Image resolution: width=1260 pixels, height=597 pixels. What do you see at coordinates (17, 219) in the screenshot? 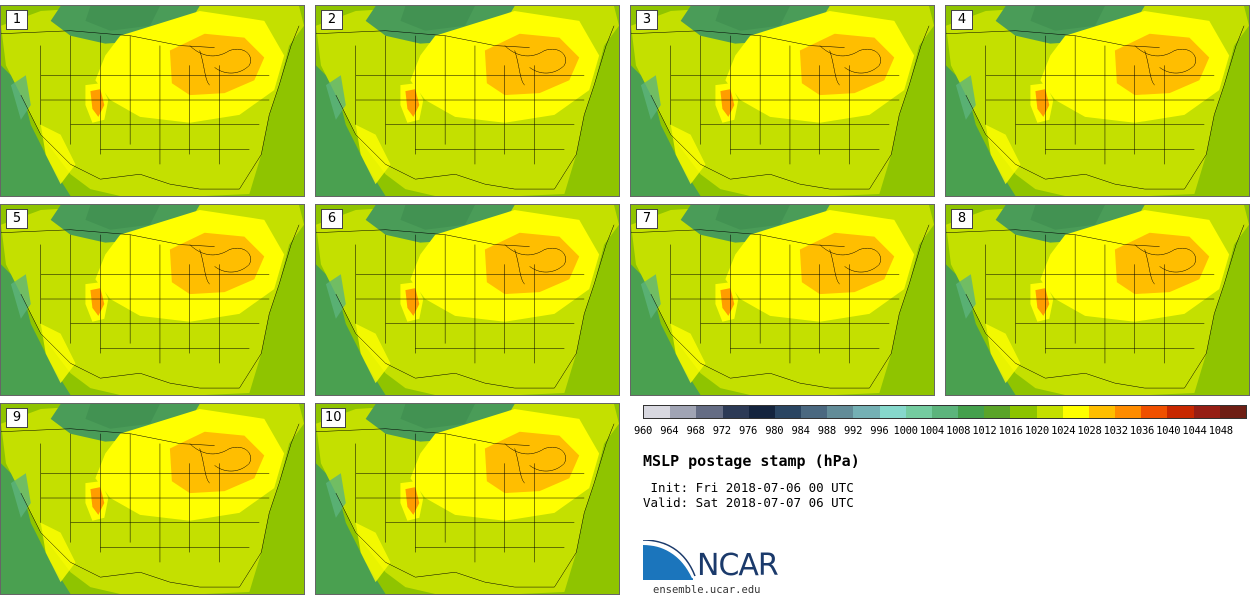
I see `member-number: 5` at bounding box center [17, 219].